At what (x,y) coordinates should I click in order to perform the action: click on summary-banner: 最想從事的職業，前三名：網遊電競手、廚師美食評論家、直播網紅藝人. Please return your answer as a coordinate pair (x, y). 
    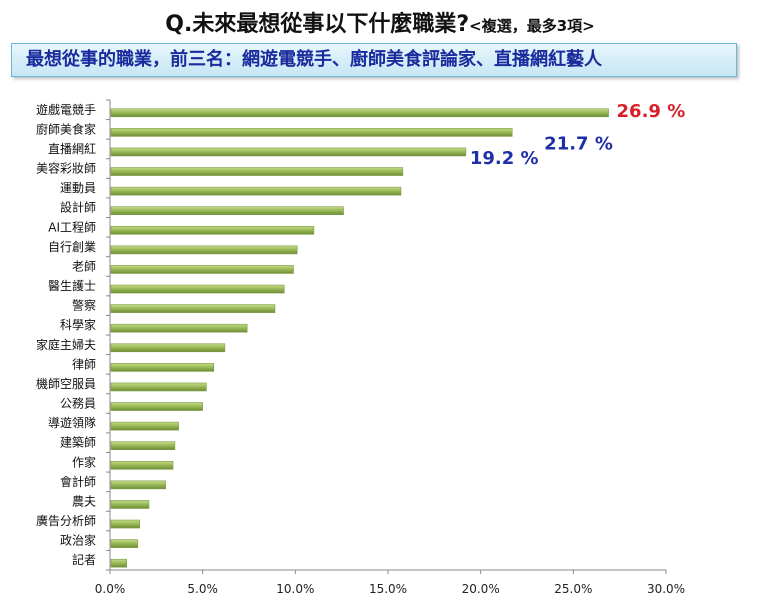
    Looking at the image, I should click on (374, 60).